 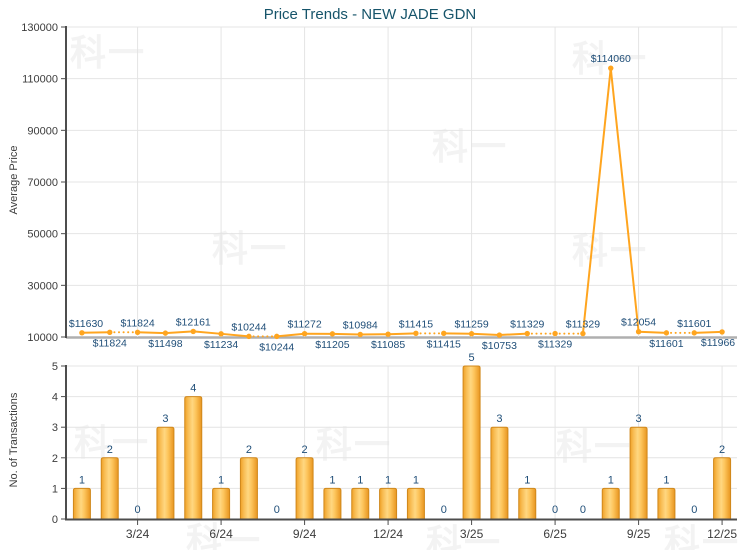 What do you see at coordinates (55, 367) in the screenshot?
I see `volume-y-tick-label: 5` at bounding box center [55, 367].